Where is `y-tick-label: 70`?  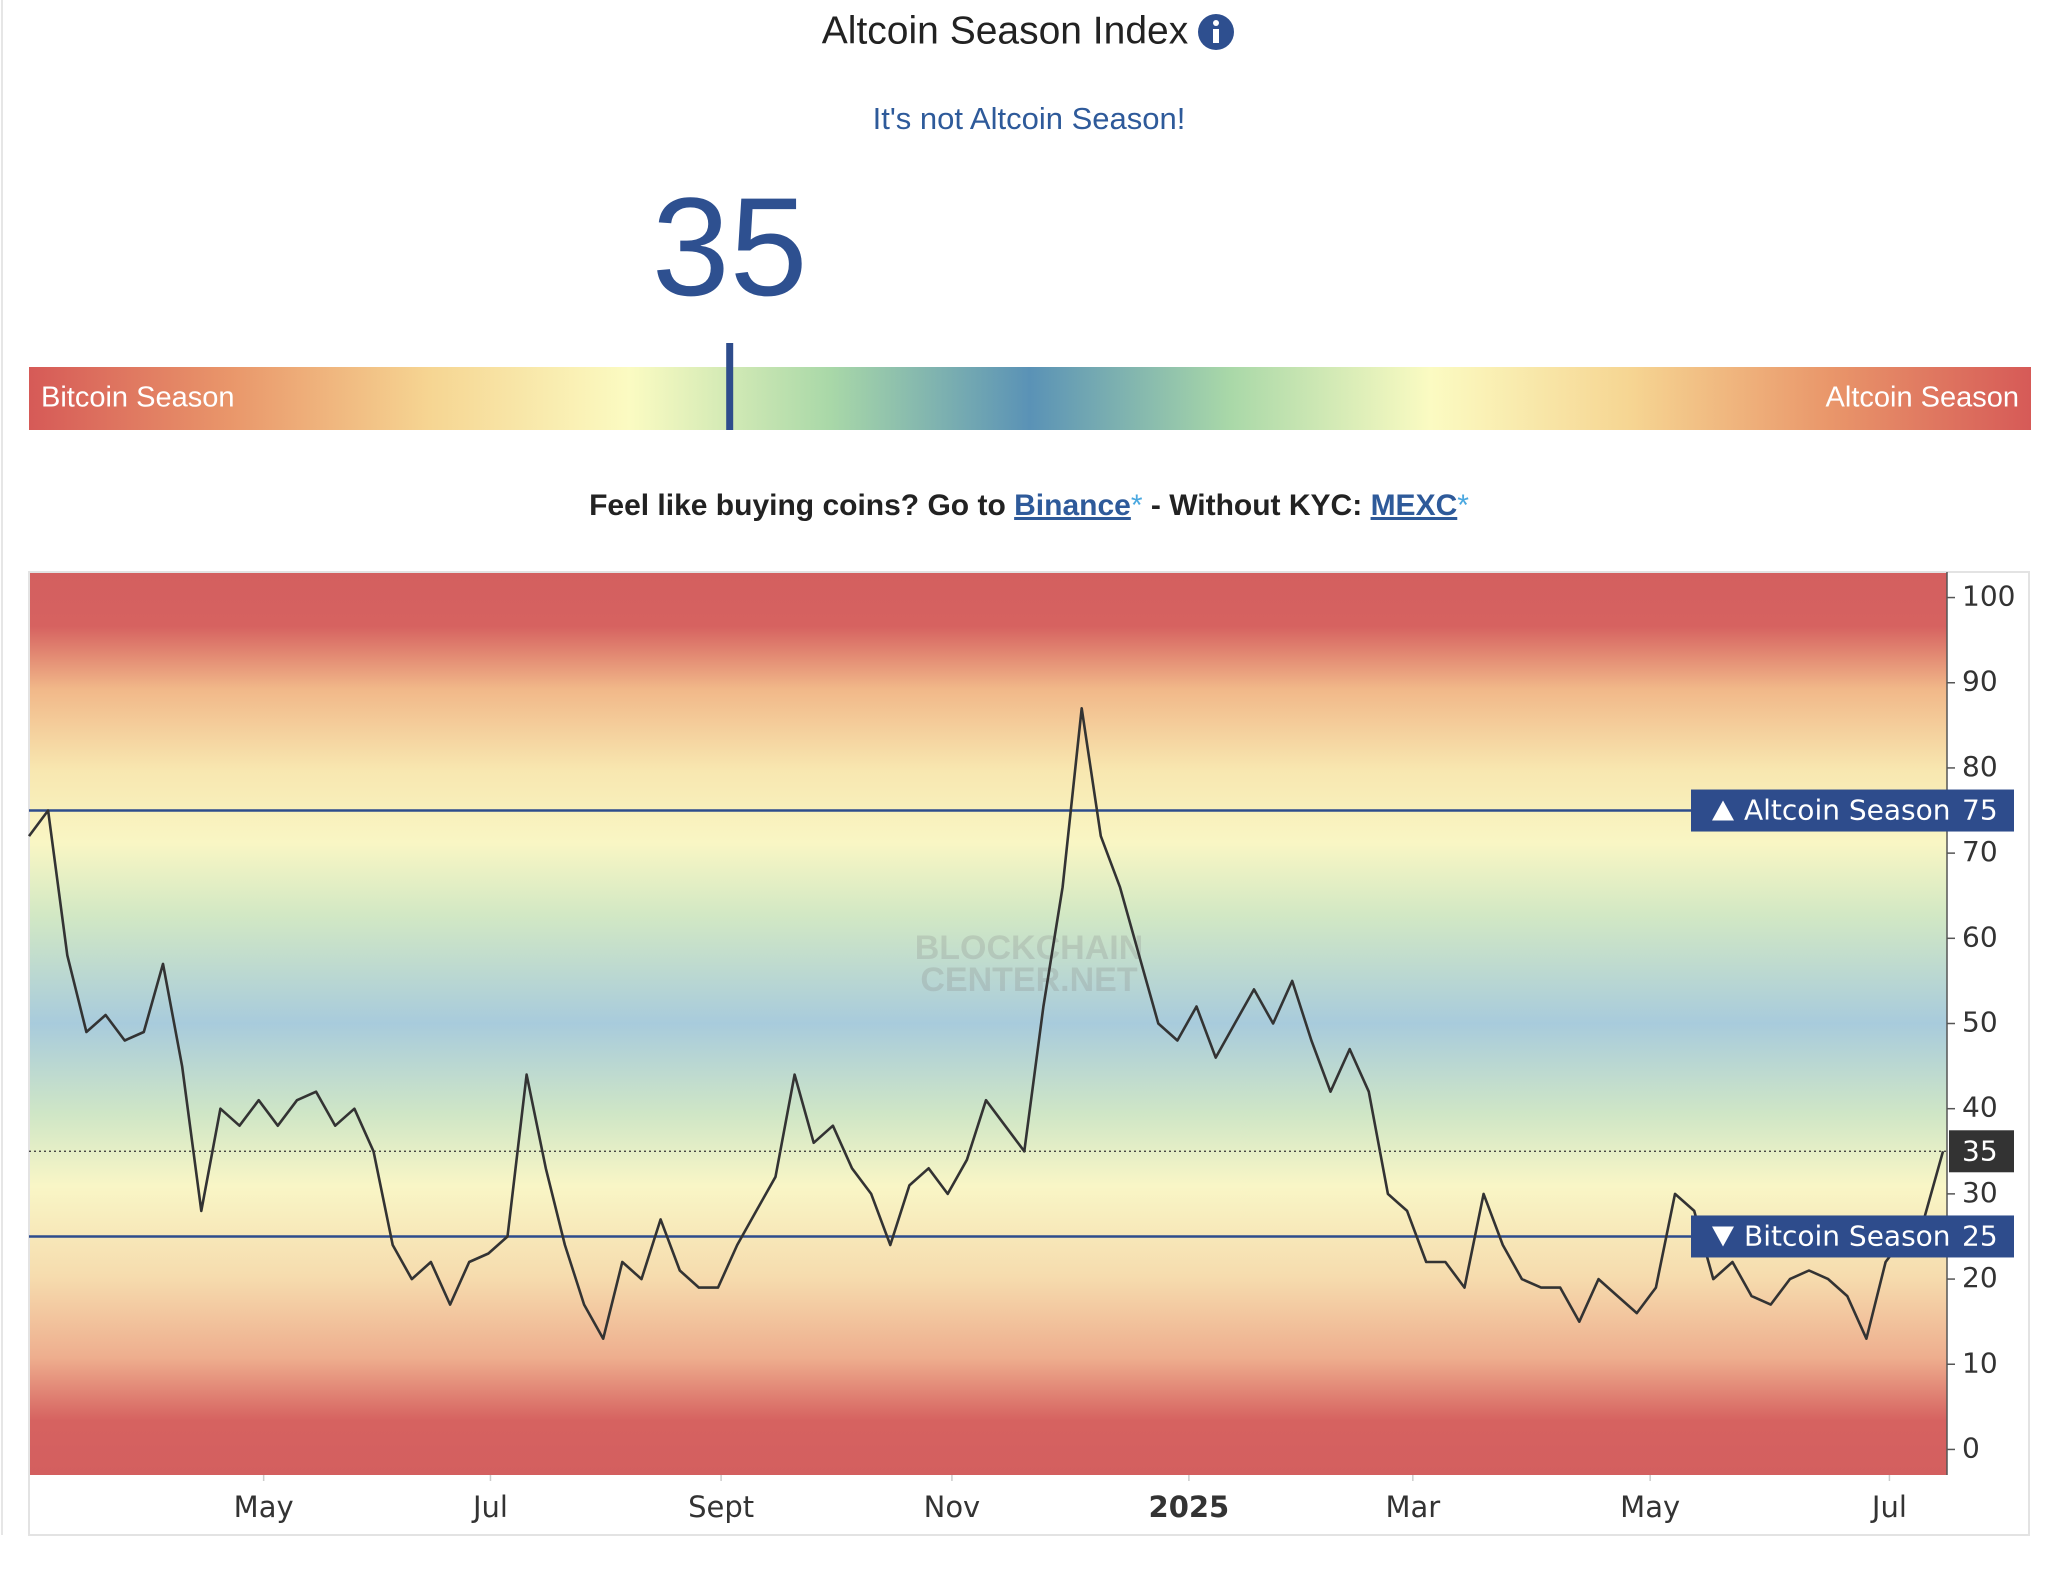
y-tick-label: 70 is located at coordinates (1980, 851).